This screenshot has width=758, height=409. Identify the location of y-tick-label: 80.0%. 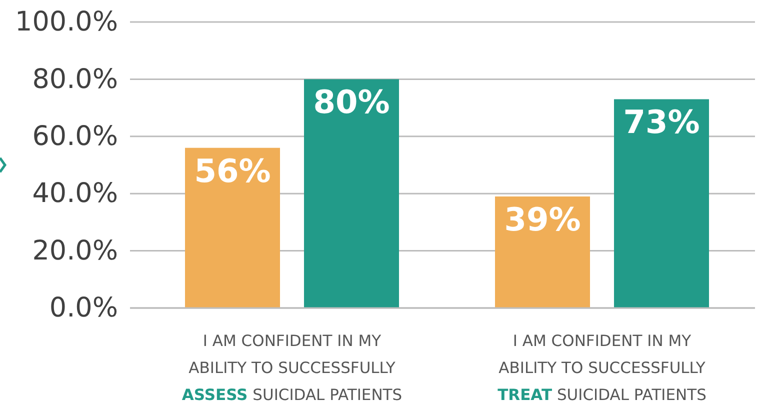
(75, 79).